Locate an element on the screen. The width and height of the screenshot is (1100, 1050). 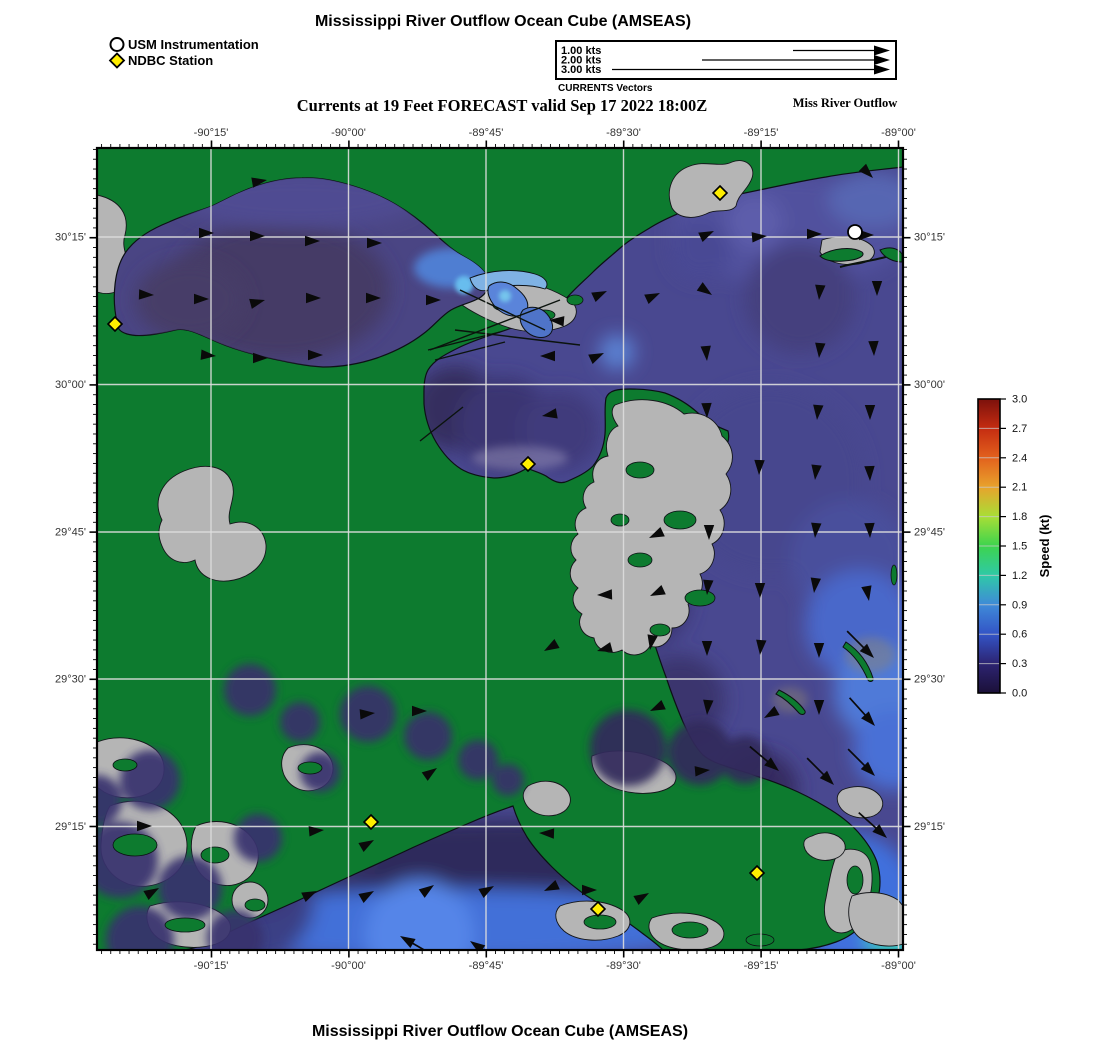
ndbc-diamond-icon is located at coordinates (117, 60).